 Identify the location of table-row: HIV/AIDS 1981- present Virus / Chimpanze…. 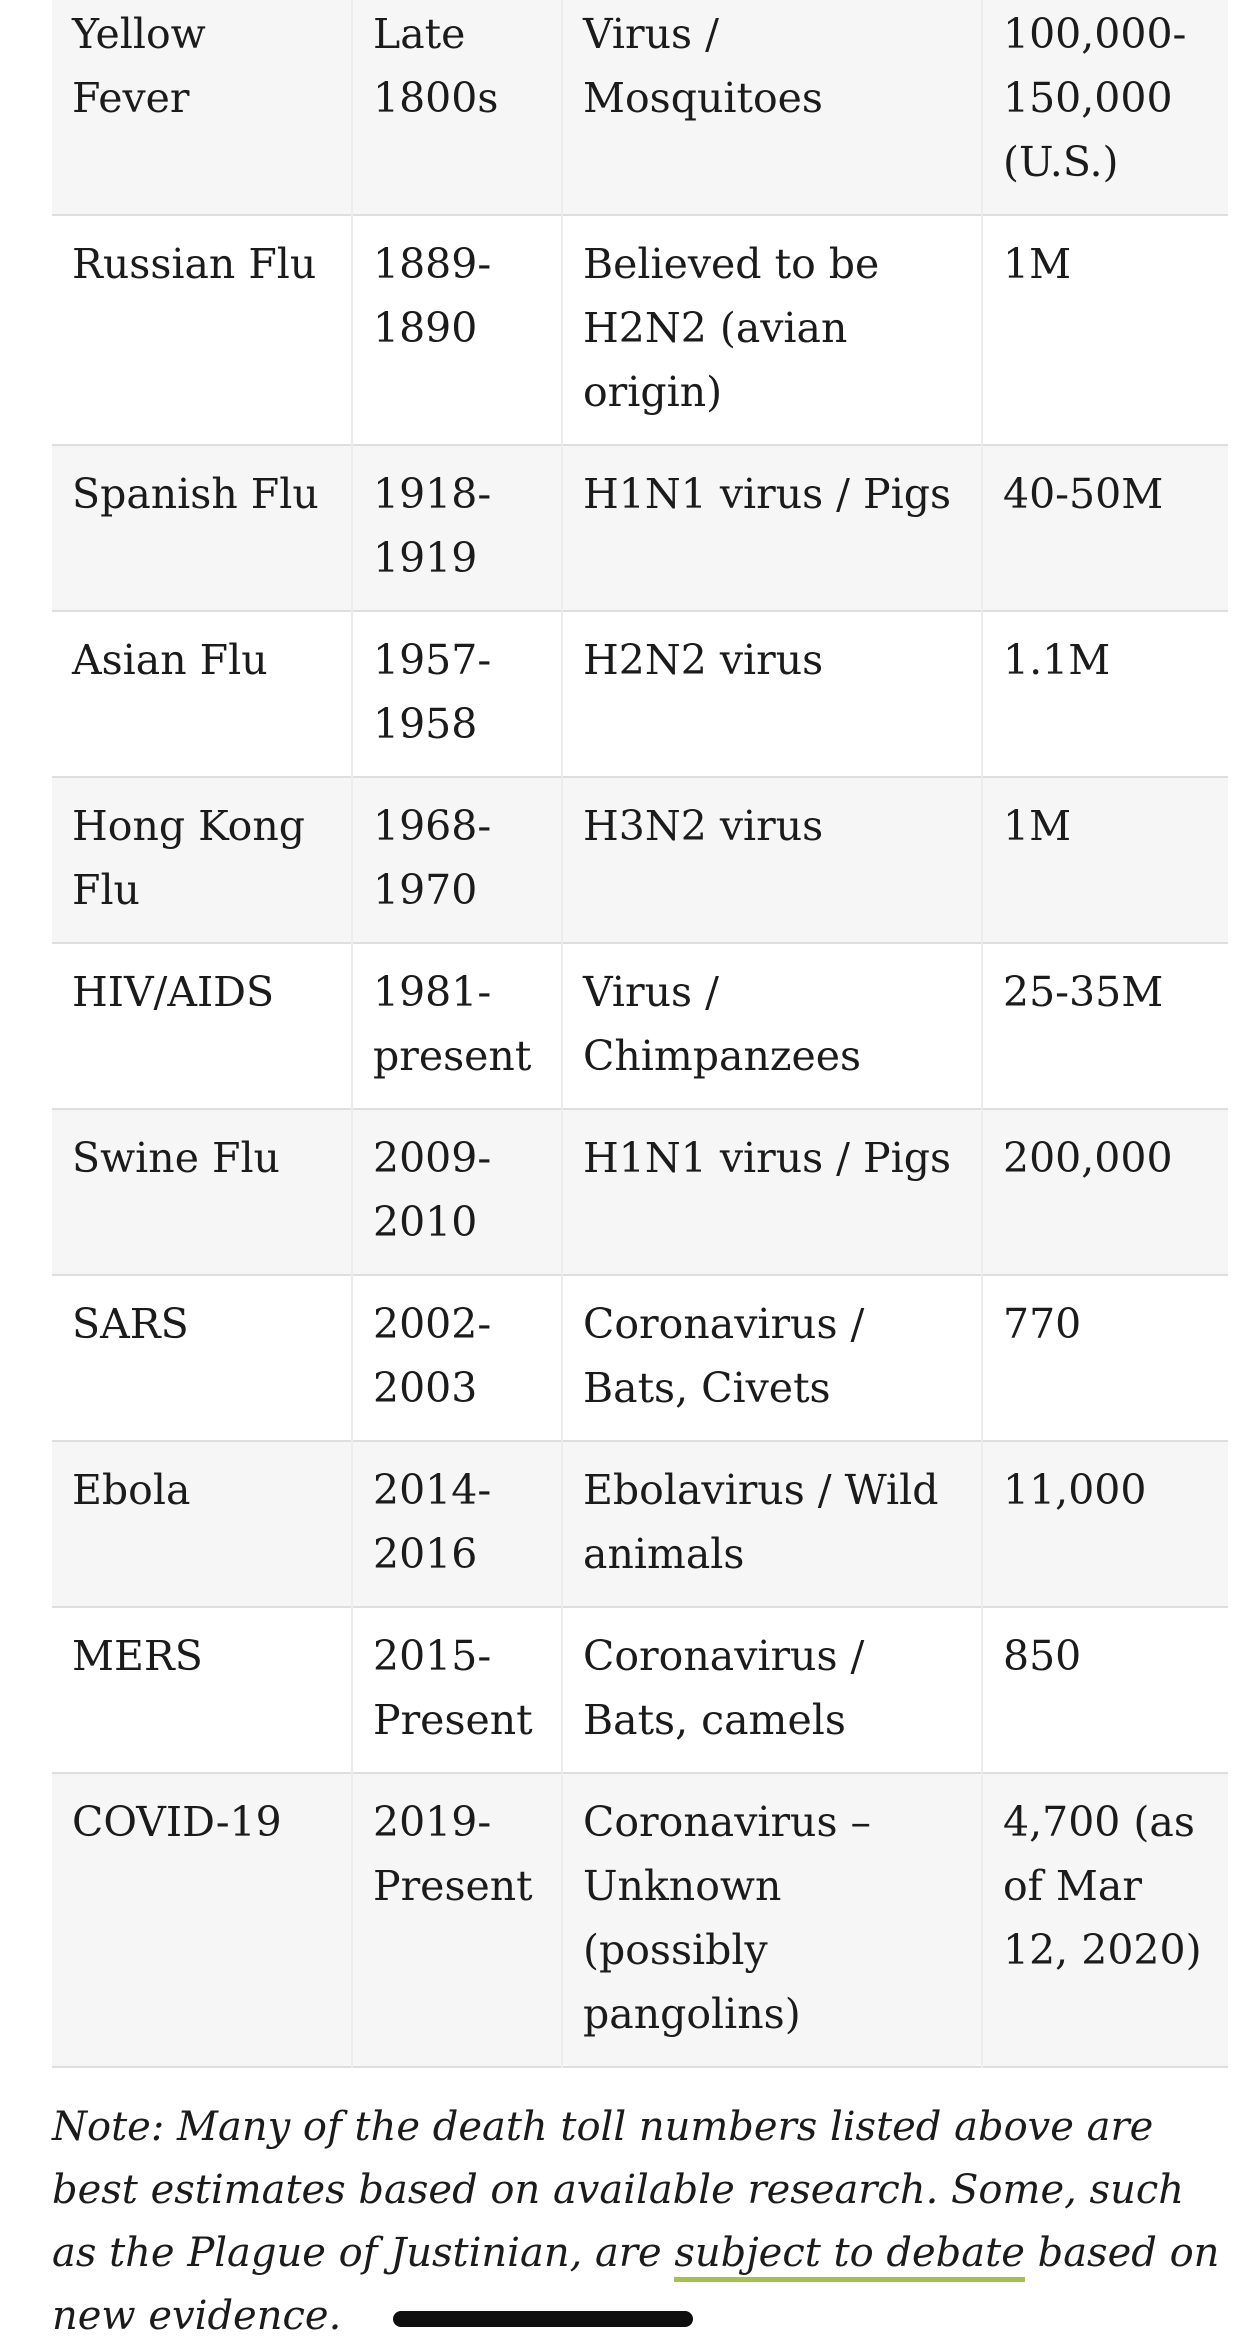
(640, 1026).